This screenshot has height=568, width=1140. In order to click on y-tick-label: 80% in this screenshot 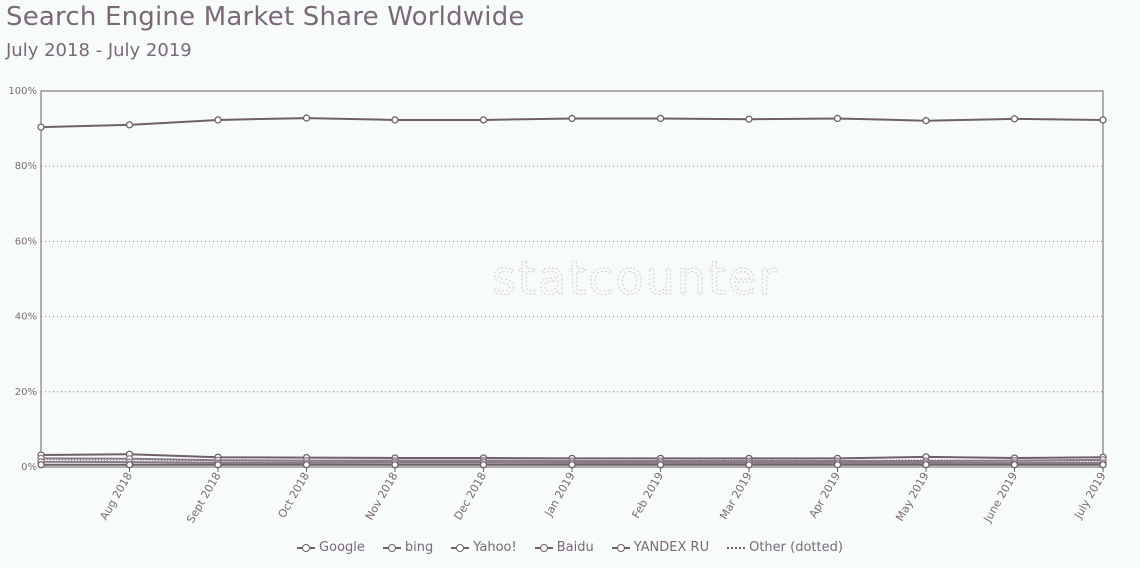, I will do `click(26, 166)`.